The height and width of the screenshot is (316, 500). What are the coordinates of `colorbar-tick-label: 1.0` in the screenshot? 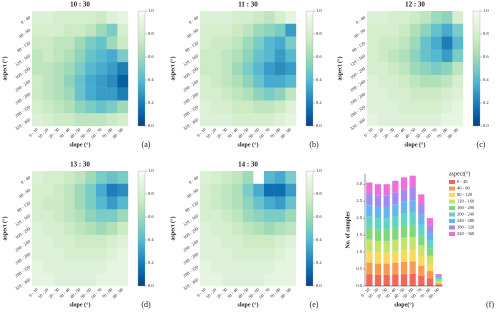 It's located at (319, 170).